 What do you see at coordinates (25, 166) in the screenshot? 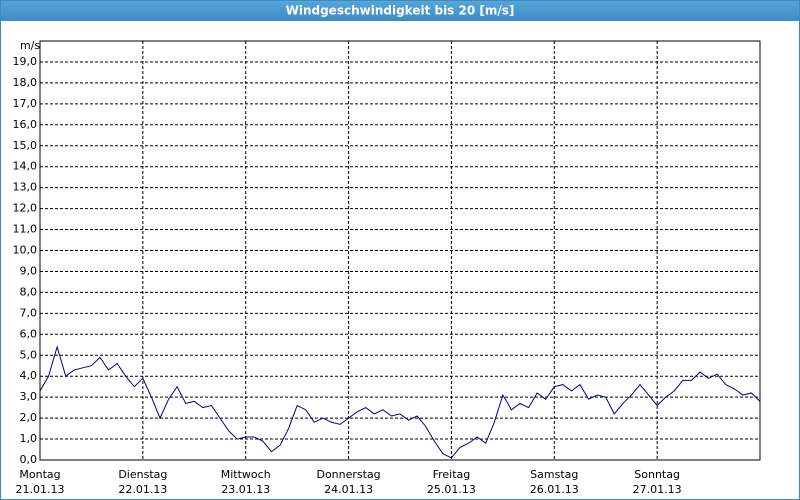
I see `y-tick-label: 14,0` at bounding box center [25, 166].